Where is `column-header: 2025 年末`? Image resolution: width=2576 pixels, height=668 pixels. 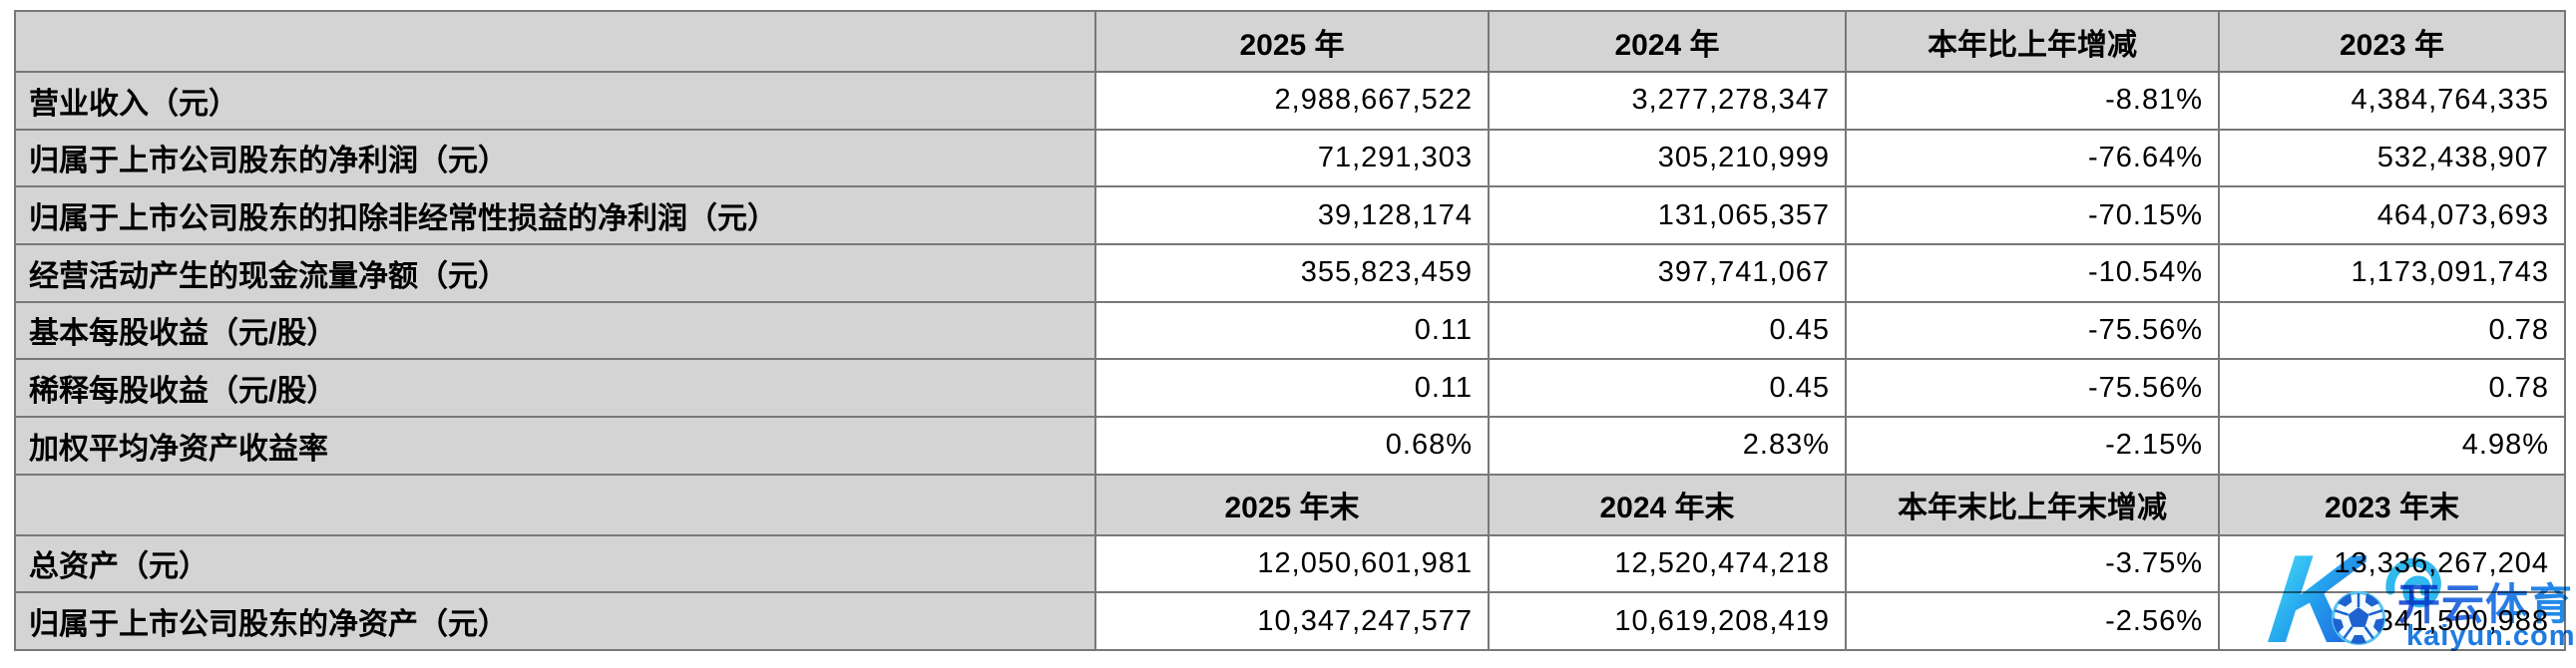
column-header: 2025 年末 is located at coordinates (1292, 504).